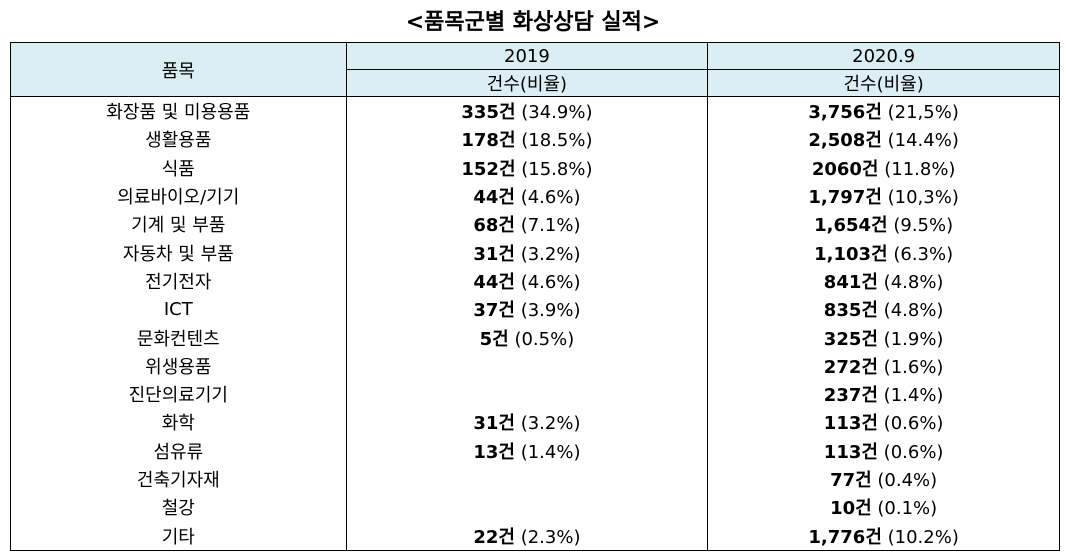 The width and height of the screenshot is (1066, 560). I want to click on count: 335건, so click(488, 113).